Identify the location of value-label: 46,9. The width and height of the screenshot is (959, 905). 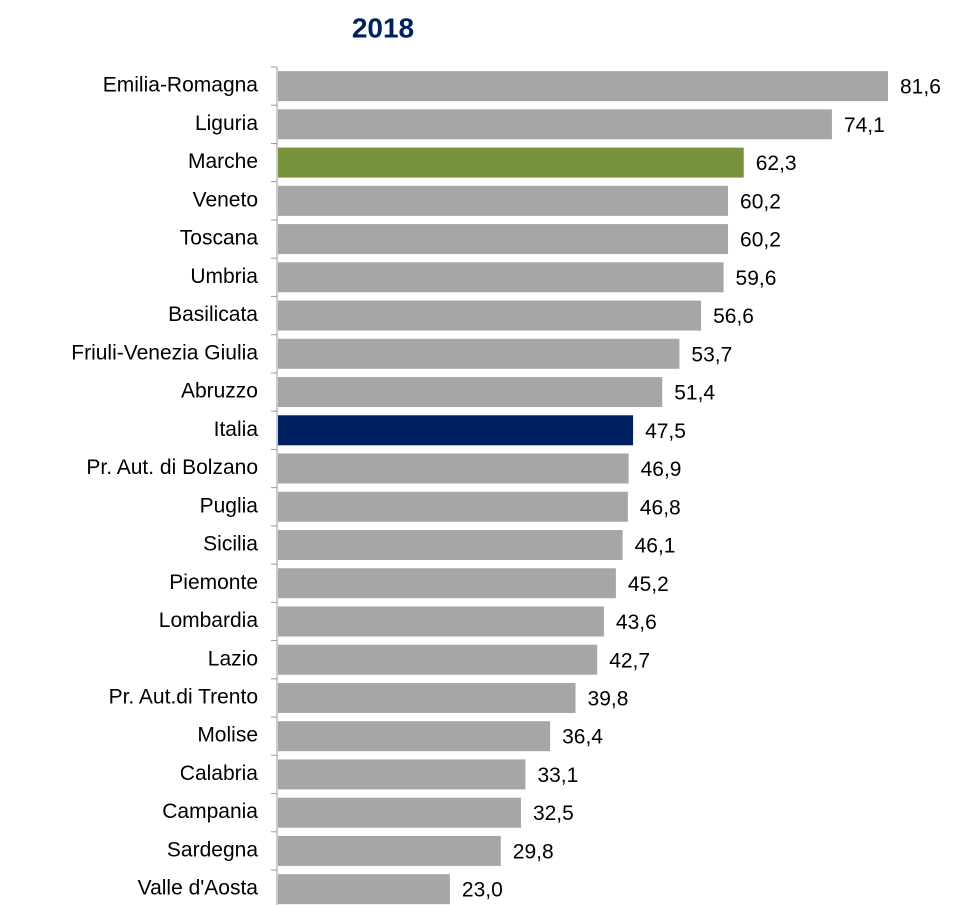
(661, 469).